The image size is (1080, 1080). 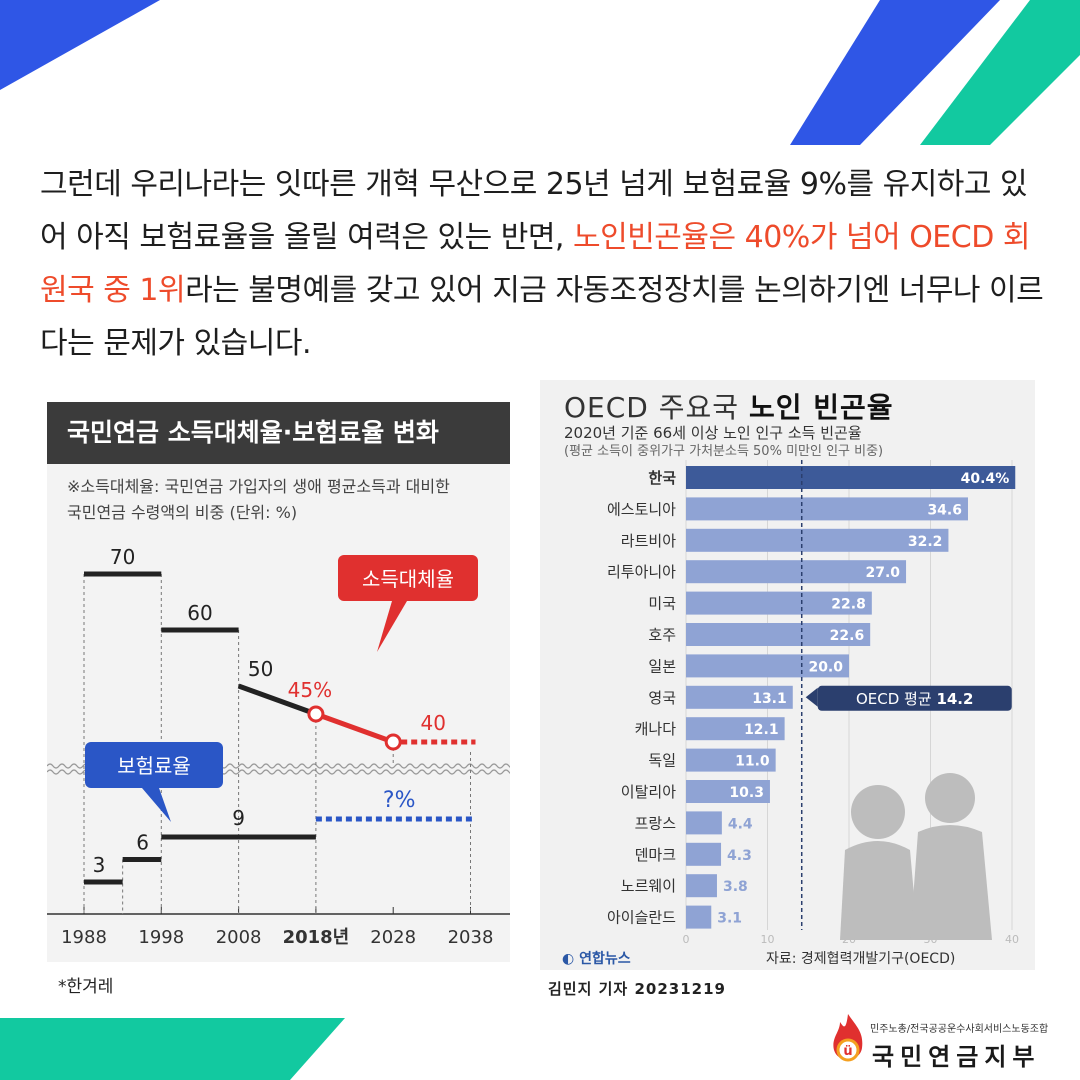 I want to click on x-tick-label: 2018년, so click(x=316, y=937).